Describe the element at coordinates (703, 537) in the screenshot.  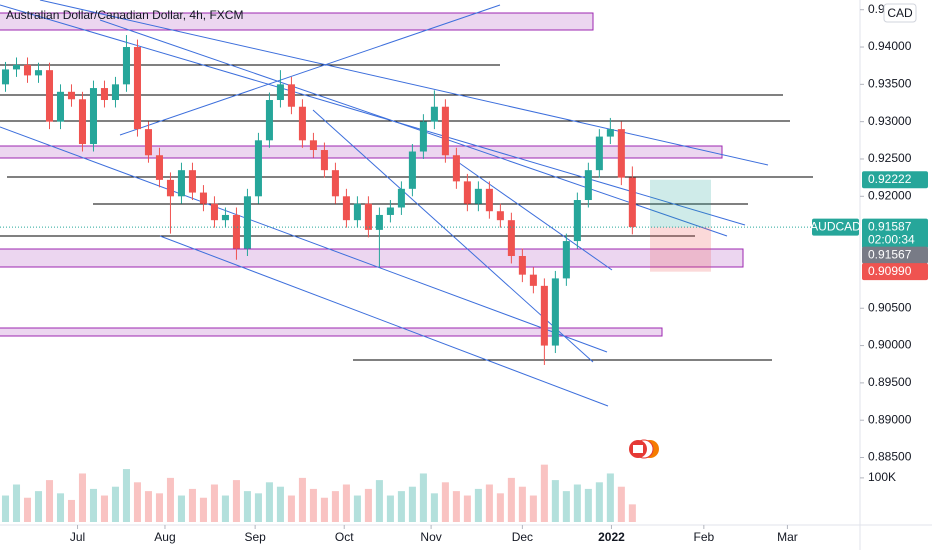
I see `x-tick-label: Feb` at that location.